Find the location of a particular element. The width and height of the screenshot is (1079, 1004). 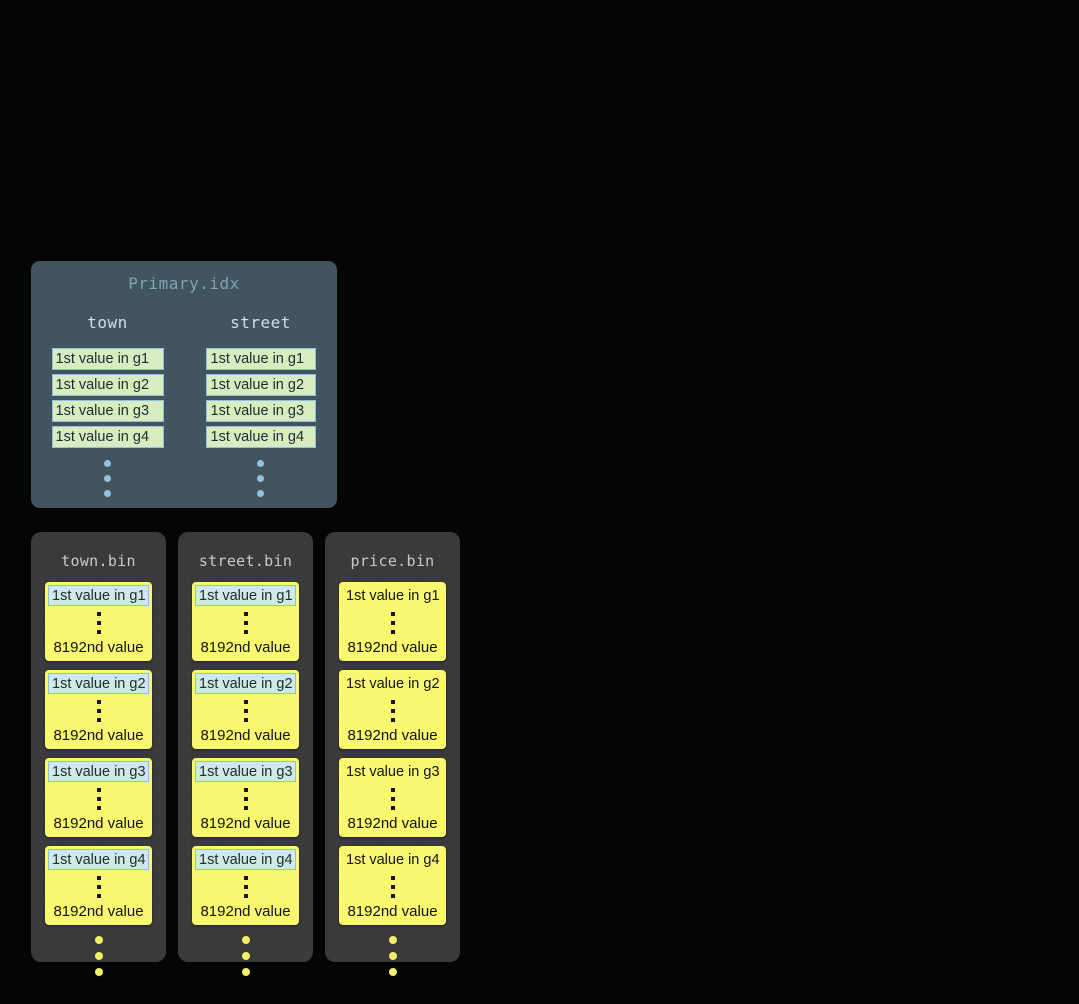

granule-block-price-g3: 1st value in g3 8192nd value is located at coordinates (392, 797).